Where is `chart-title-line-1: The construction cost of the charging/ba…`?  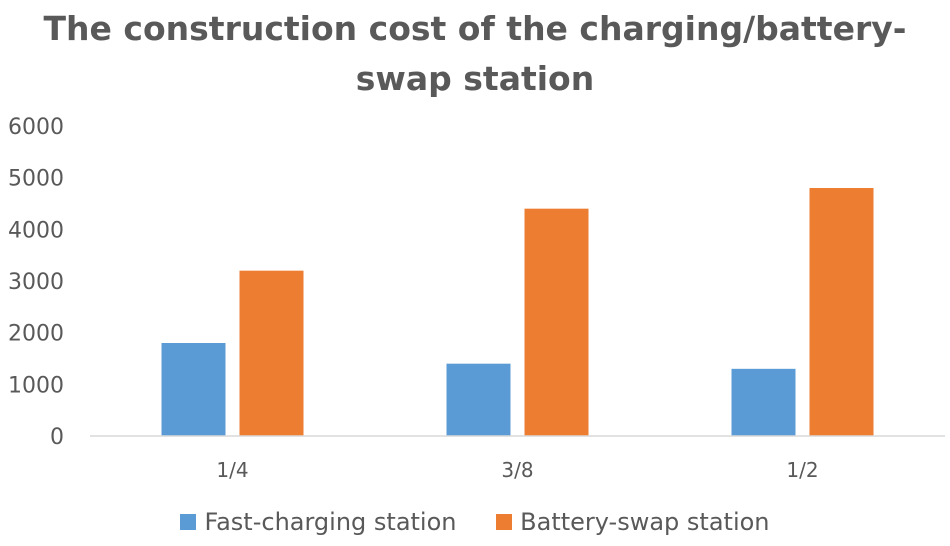
chart-title-line-1: The construction cost of the charging/ba… is located at coordinates (475, 28).